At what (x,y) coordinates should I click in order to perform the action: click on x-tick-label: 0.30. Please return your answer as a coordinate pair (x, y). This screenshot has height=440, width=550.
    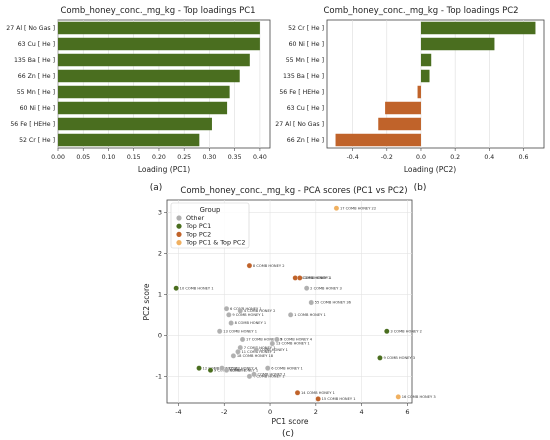
    Looking at the image, I should click on (210, 157).